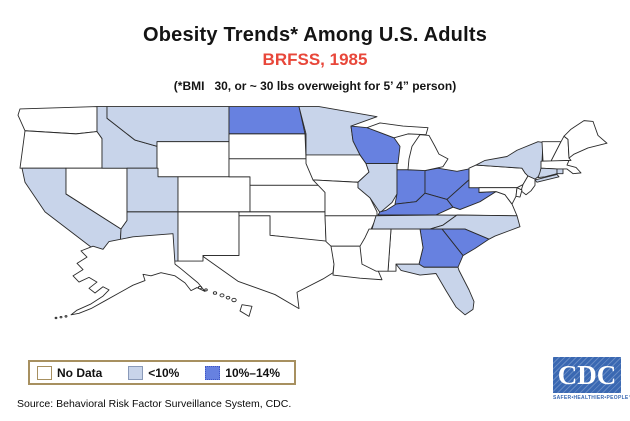  I want to click on state-co, so click(214, 194).